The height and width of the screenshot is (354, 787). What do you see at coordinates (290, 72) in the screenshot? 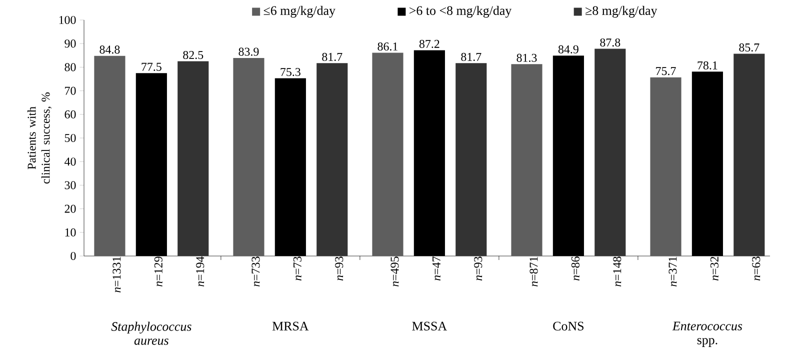
I see `data-label: 75.3` at bounding box center [290, 72].